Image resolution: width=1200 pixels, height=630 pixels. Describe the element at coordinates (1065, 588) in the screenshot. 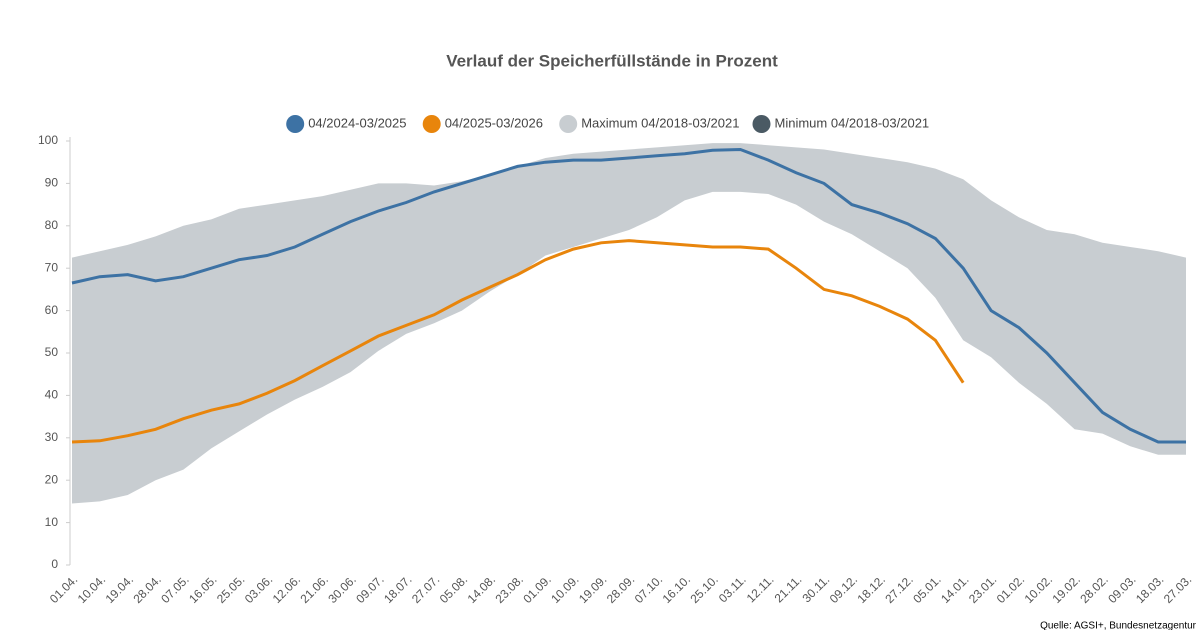

I see `x-tick-label: 19.02.` at that location.